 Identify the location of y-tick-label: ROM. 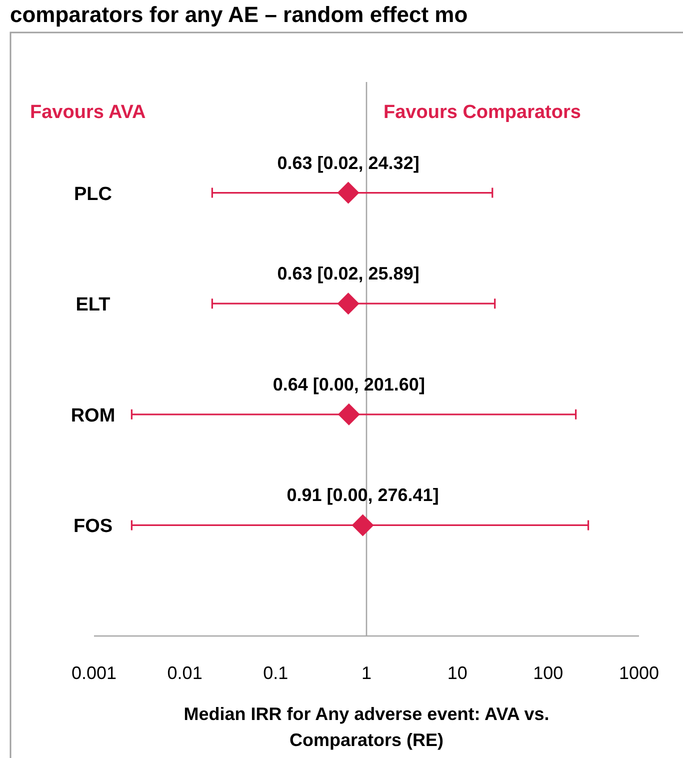
(93, 415).